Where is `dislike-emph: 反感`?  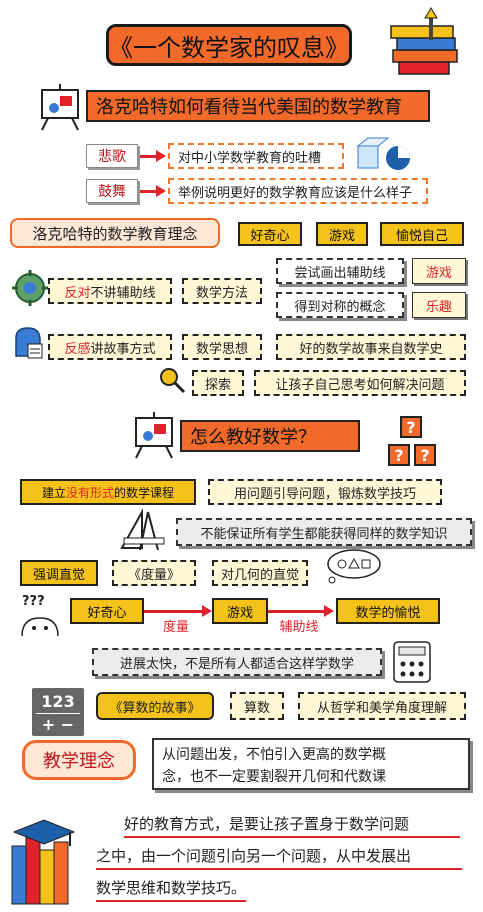 dislike-emph: 反感 is located at coordinates (77, 349).